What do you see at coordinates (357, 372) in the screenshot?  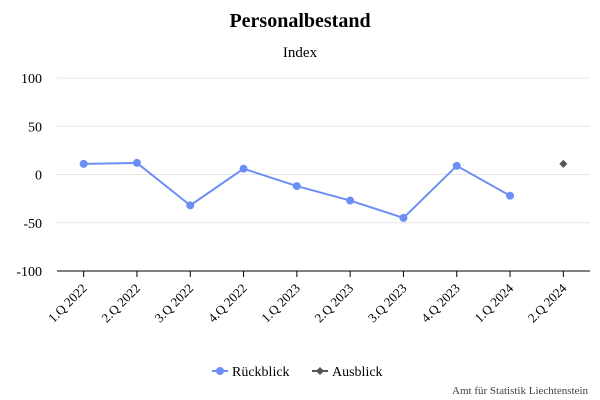 I see `legend-label: Ausblick` at bounding box center [357, 372].